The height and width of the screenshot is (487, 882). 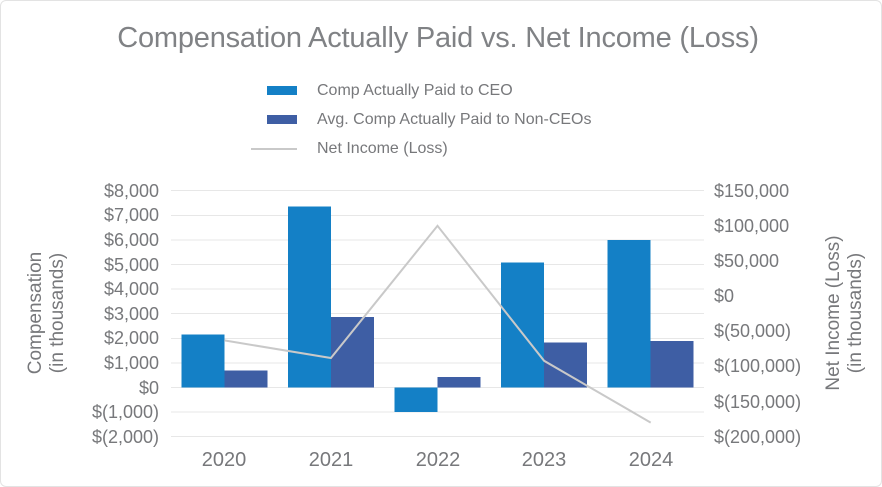 What do you see at coordinates (246, 379) in the screenshot?
I see `bar-non-ceo-2020` at bounding box center [246, 379].